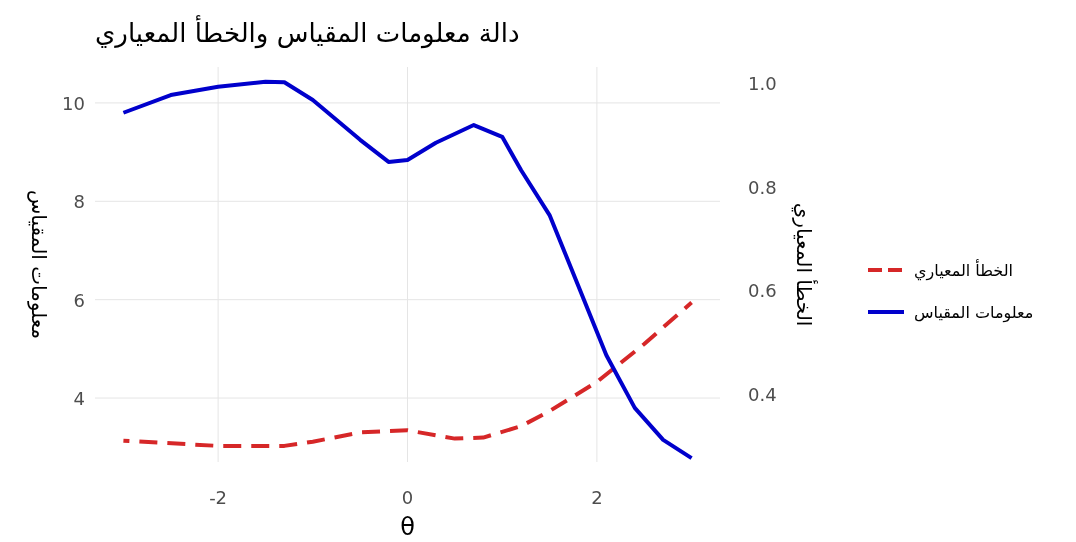 This screenshot has width=1076, height=542. Describe the element at coordinates (79, 202) in the screenshot. I see `y-tick-label: 8` at that location.